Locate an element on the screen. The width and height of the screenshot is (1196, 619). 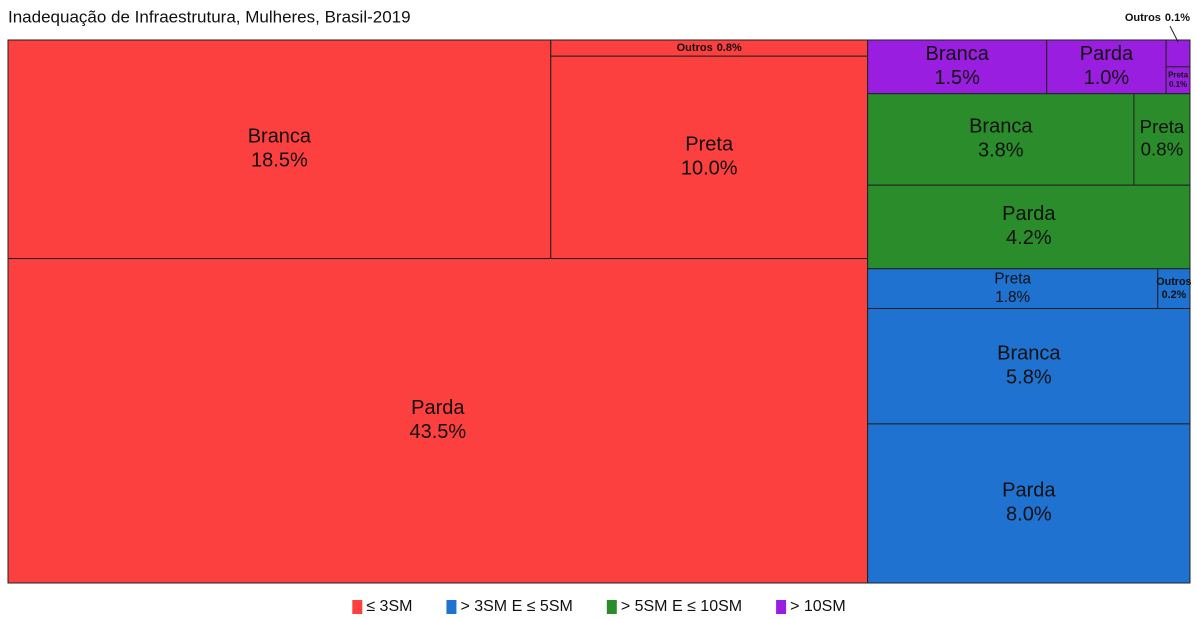
cell-value: 4.2% is located at coordinates (1029, 238).